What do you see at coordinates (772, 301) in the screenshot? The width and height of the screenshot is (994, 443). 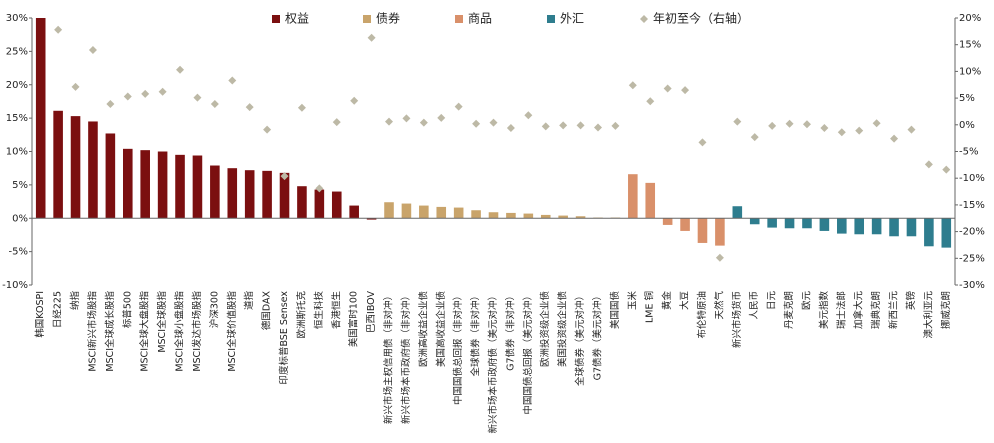 I see `x-tick-label: 日元` at bounding box center [772, 301].